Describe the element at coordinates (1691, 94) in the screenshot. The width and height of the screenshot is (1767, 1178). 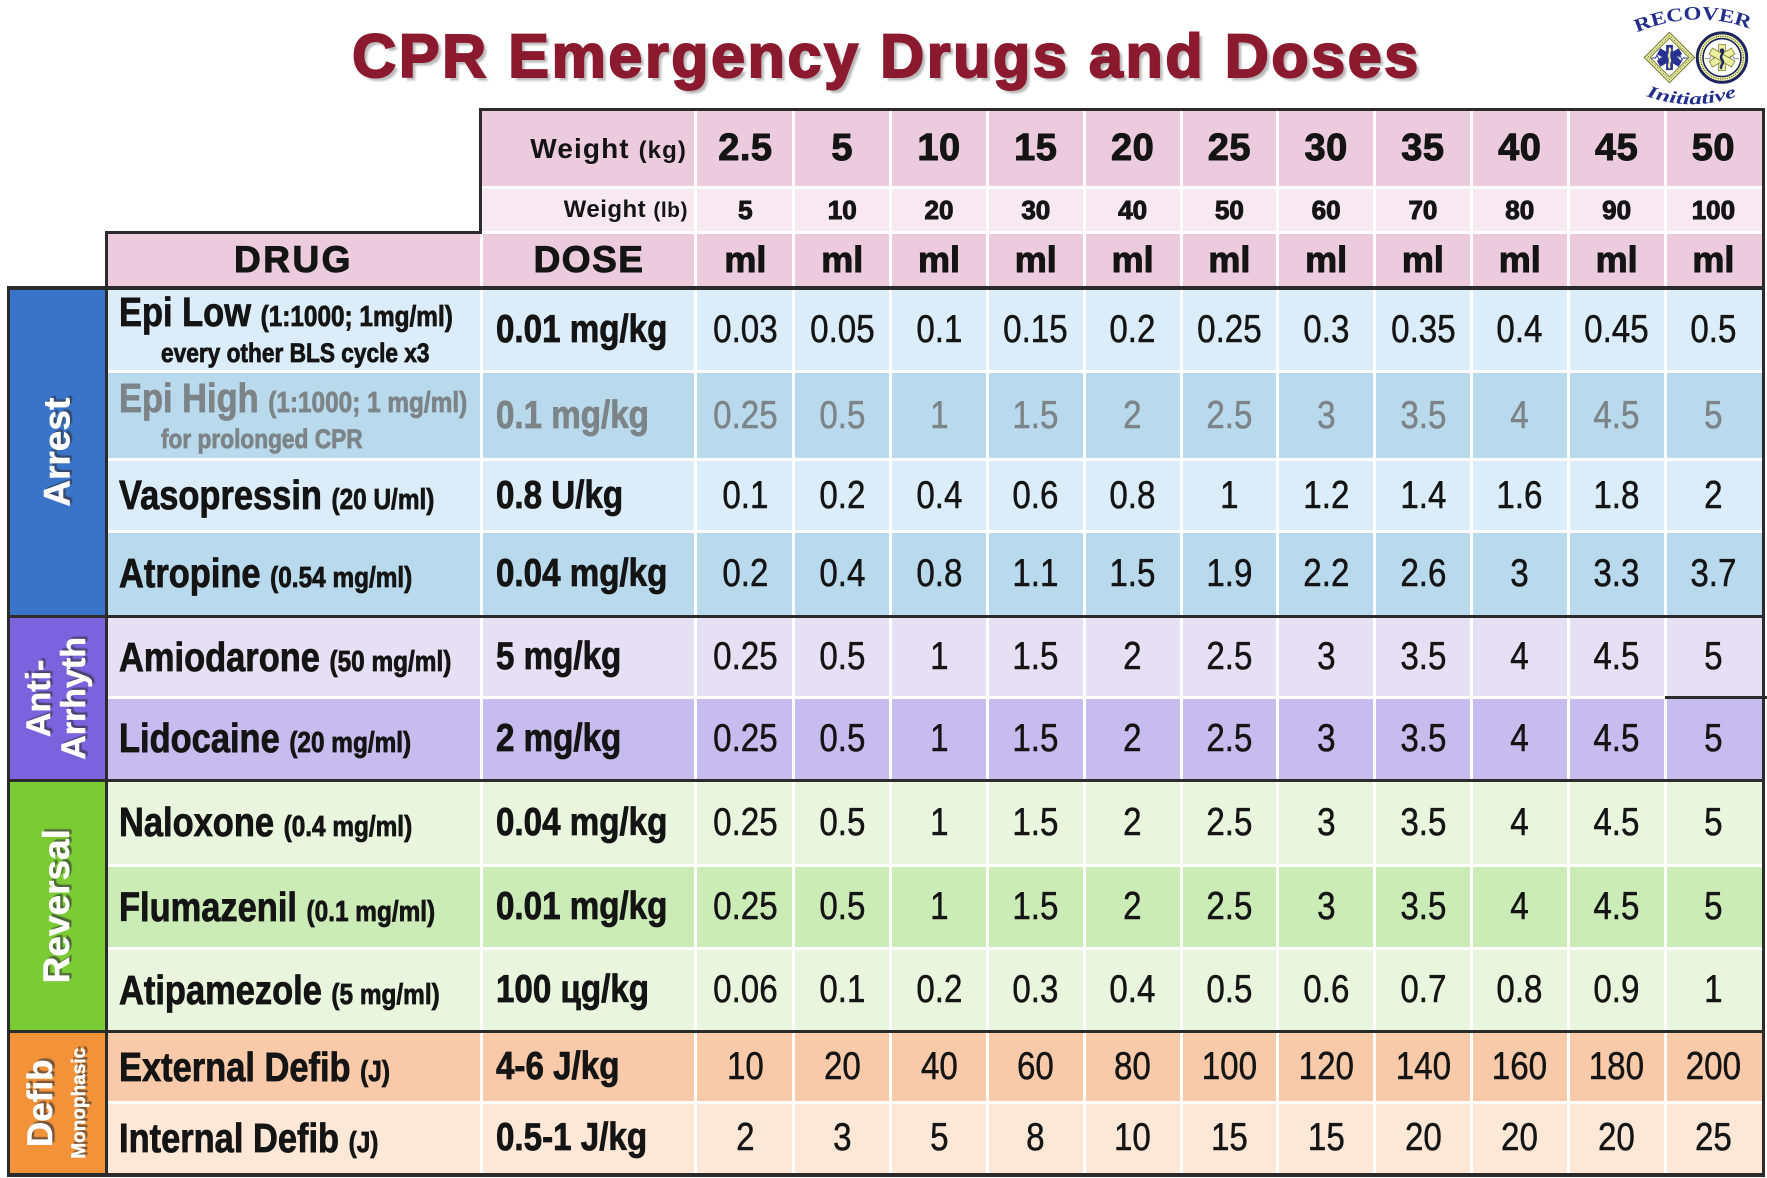
I see `svg-text: Initiative` at that location.